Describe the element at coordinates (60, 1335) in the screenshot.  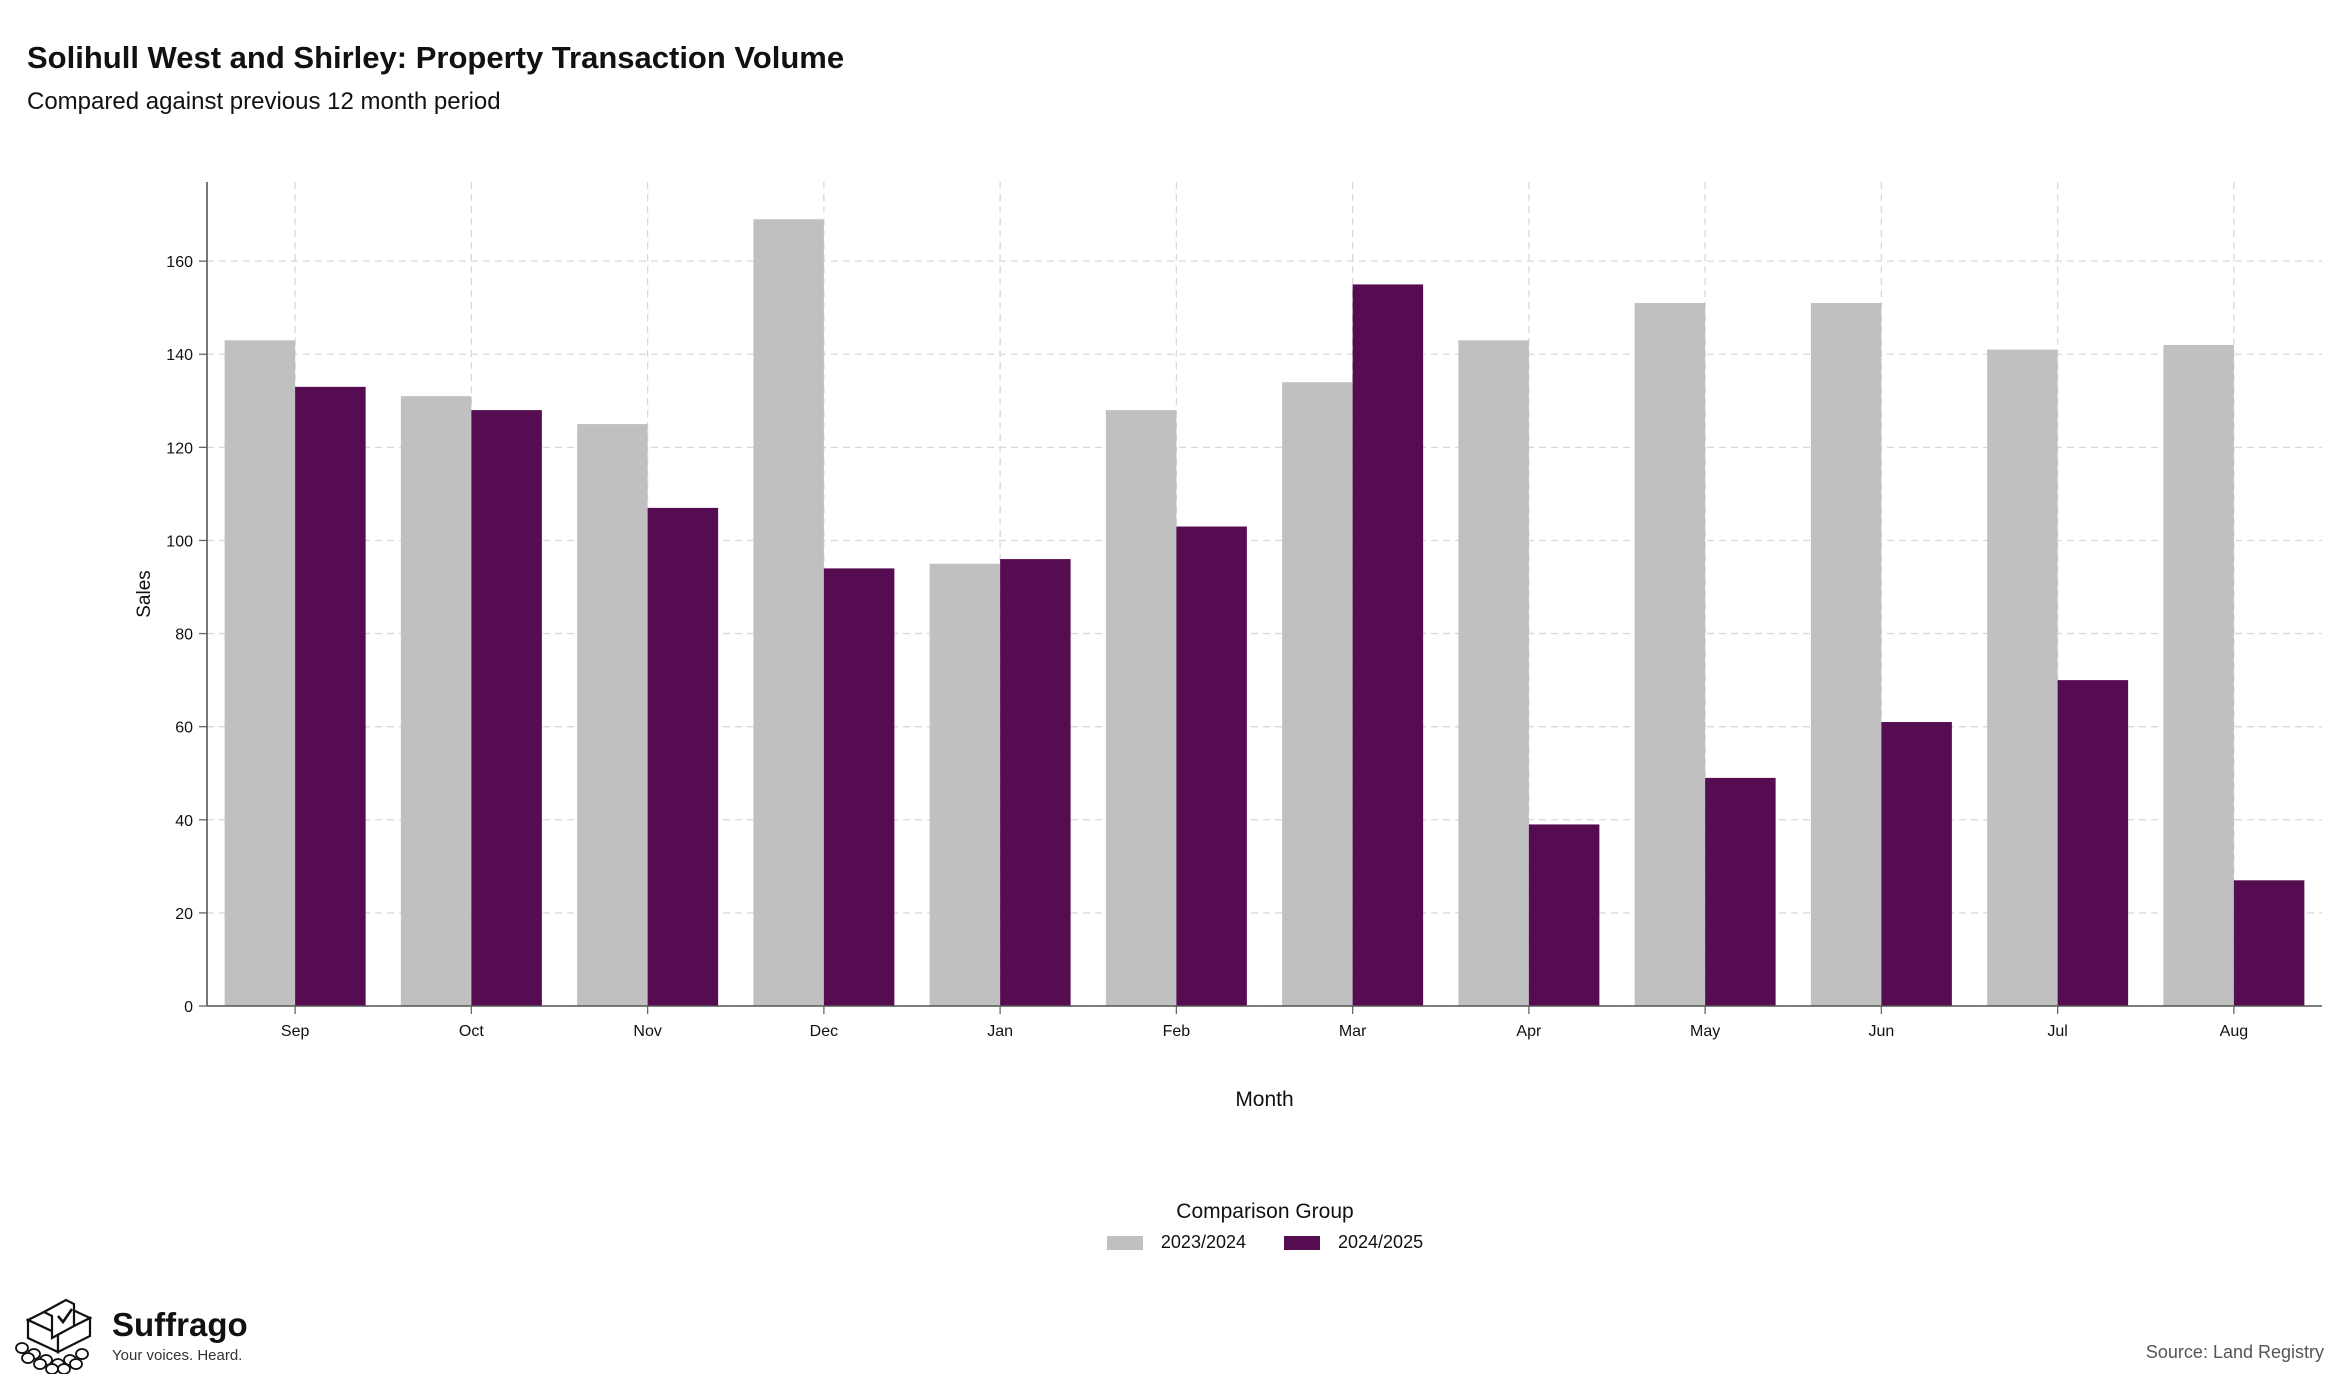
I see `ballot-box-icon` at that location.